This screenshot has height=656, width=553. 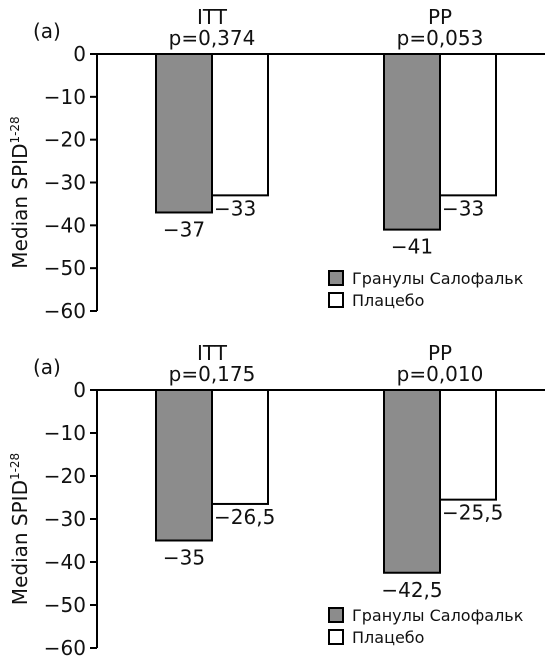 What do you see at coordinates (212, 38) in the screenshot?
I see `p-value-label: p=0,374` at bounding box center [212, 38].